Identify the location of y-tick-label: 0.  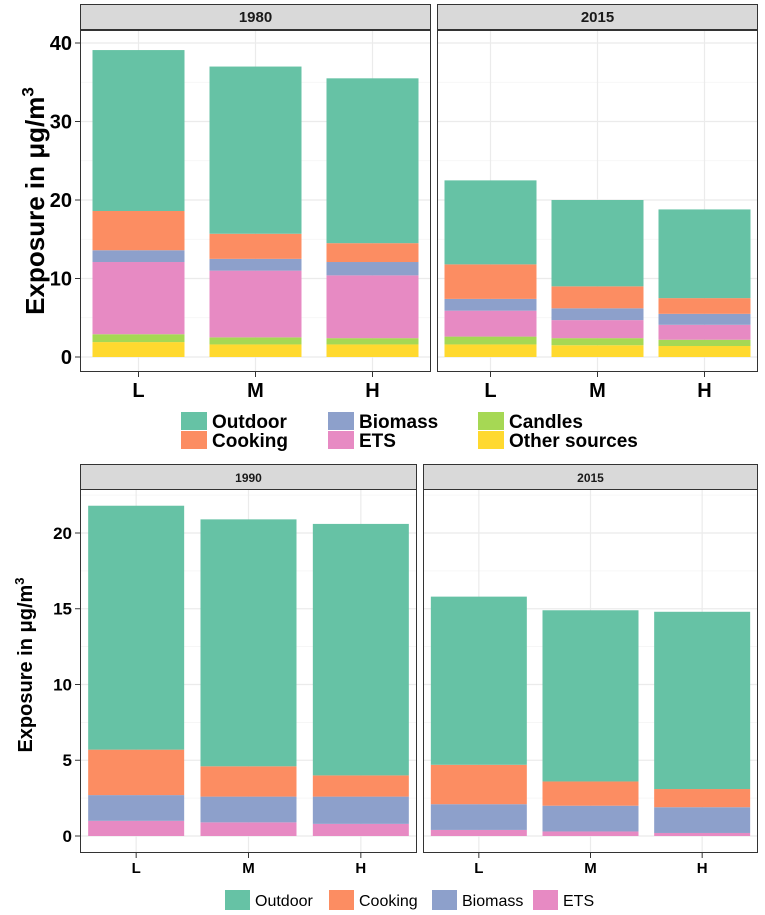
(66, 358).